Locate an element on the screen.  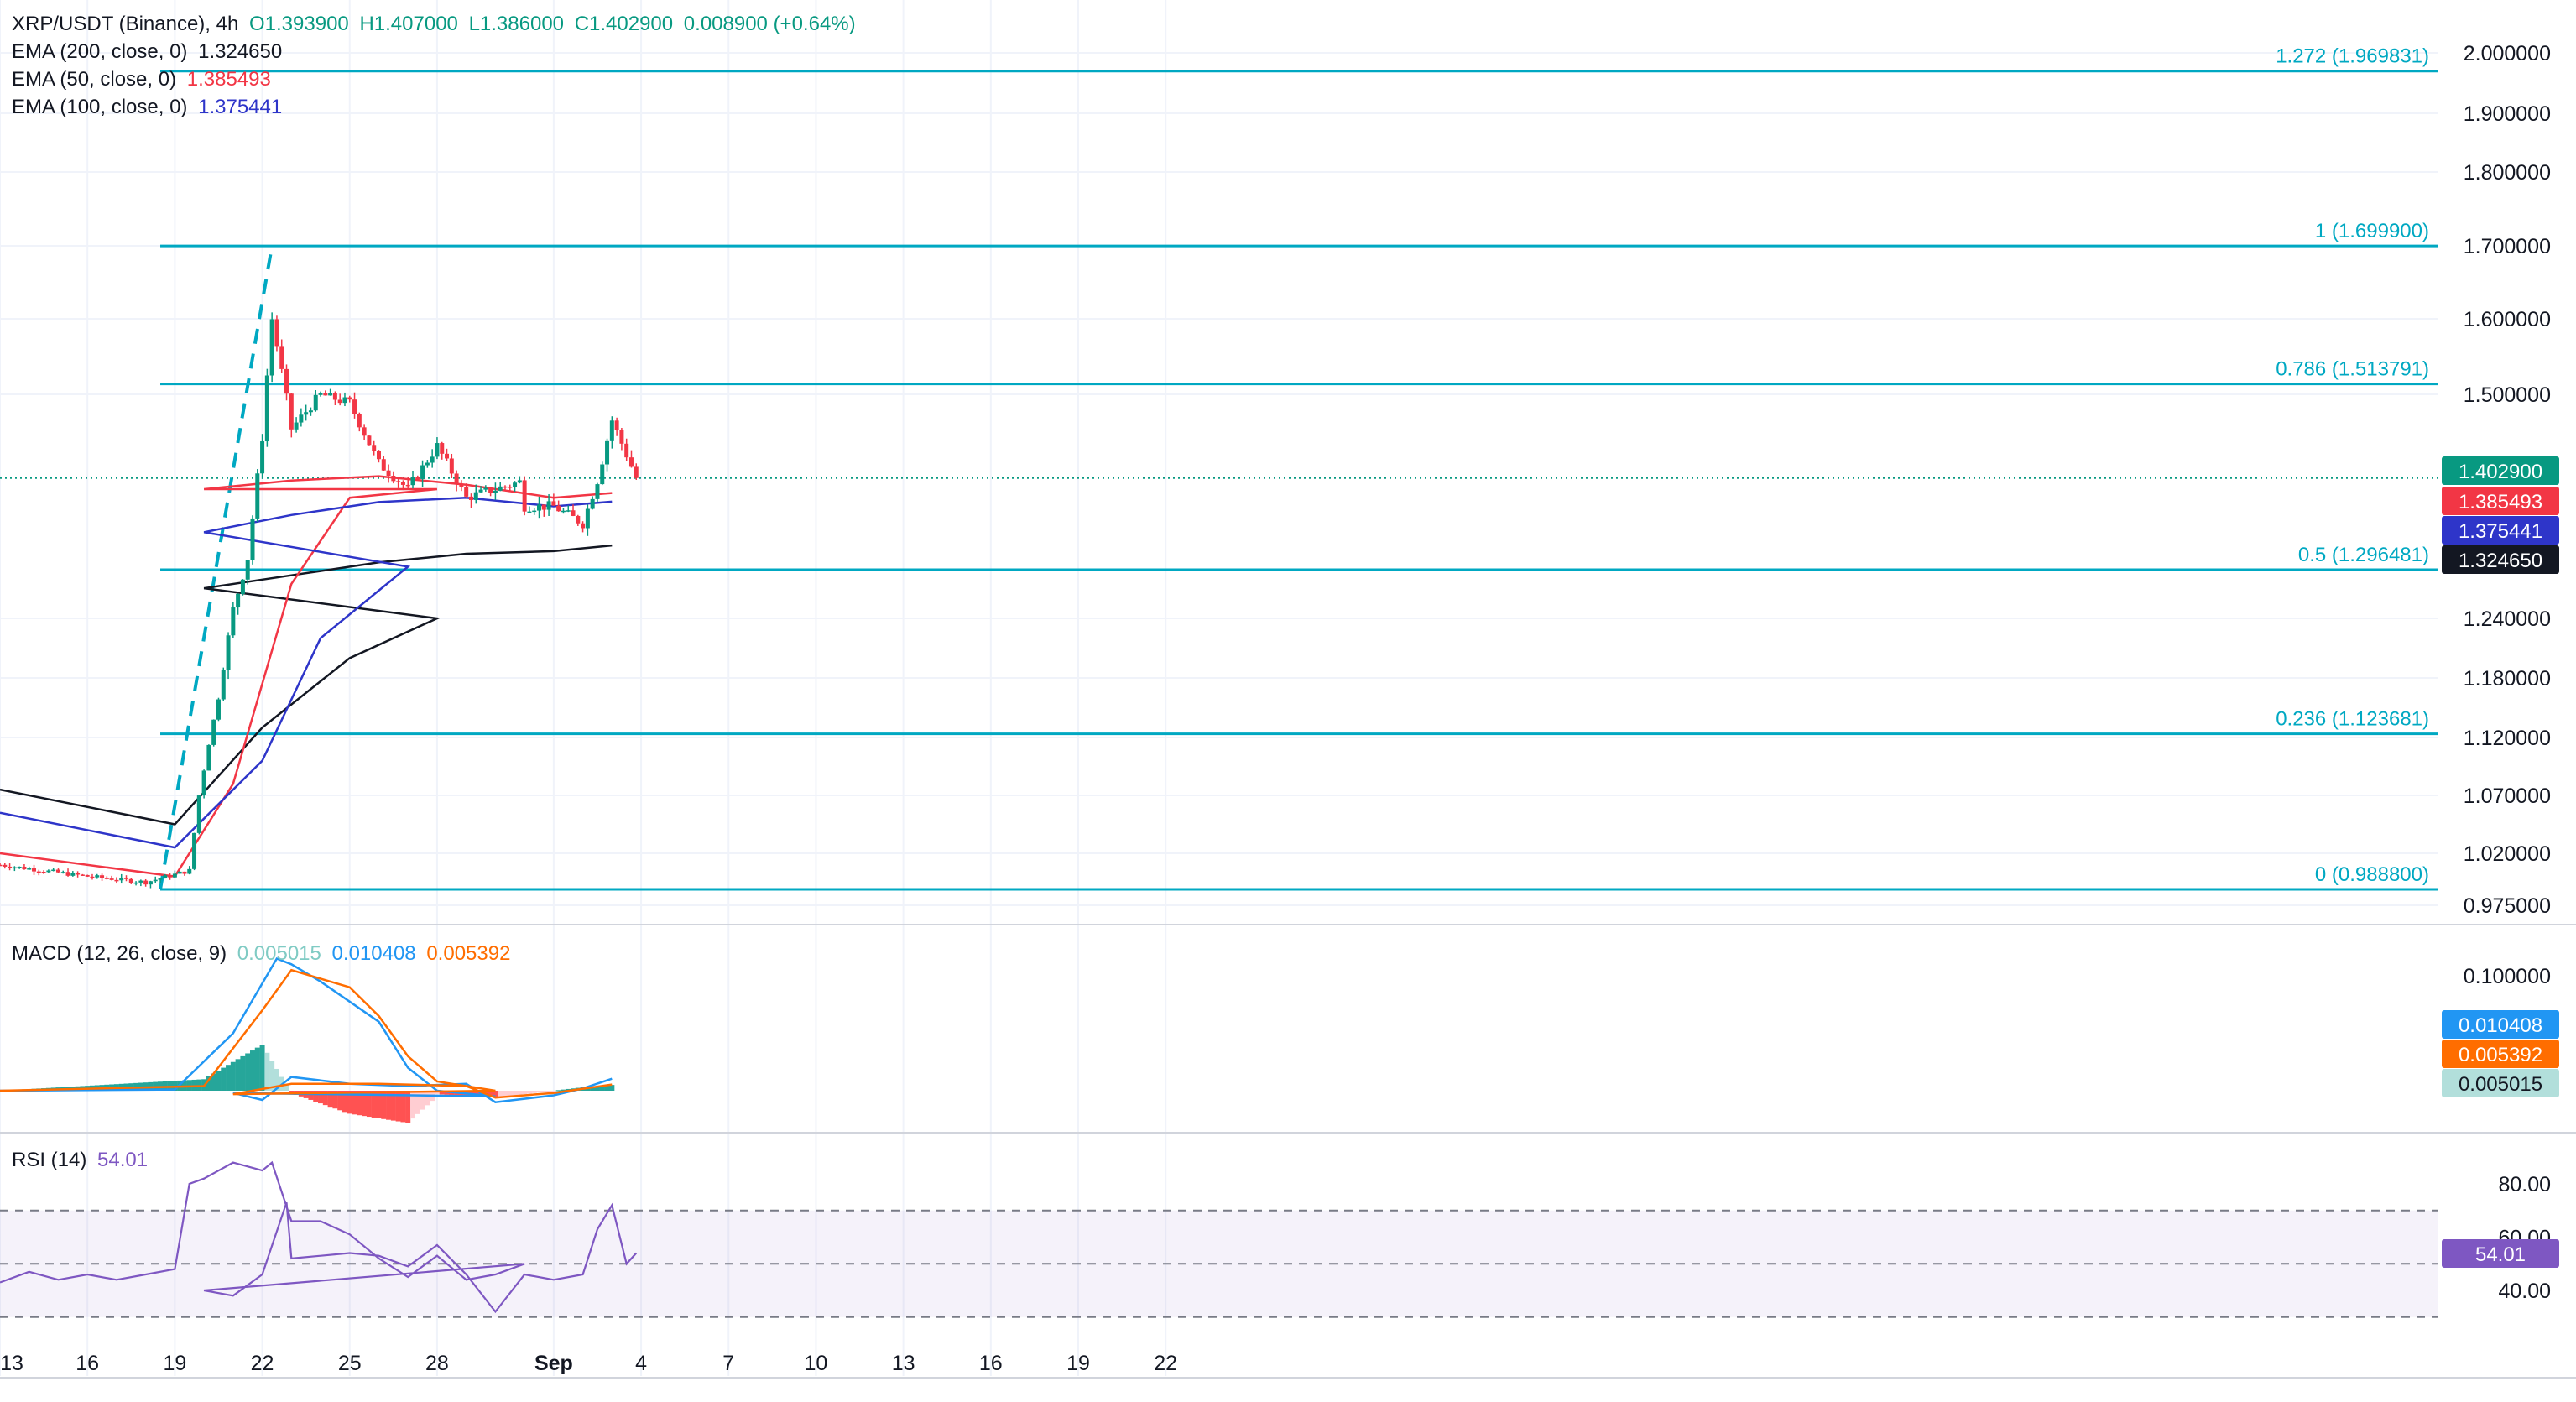
price-tag: 1.402900 is located at coordinates (2500, 471).